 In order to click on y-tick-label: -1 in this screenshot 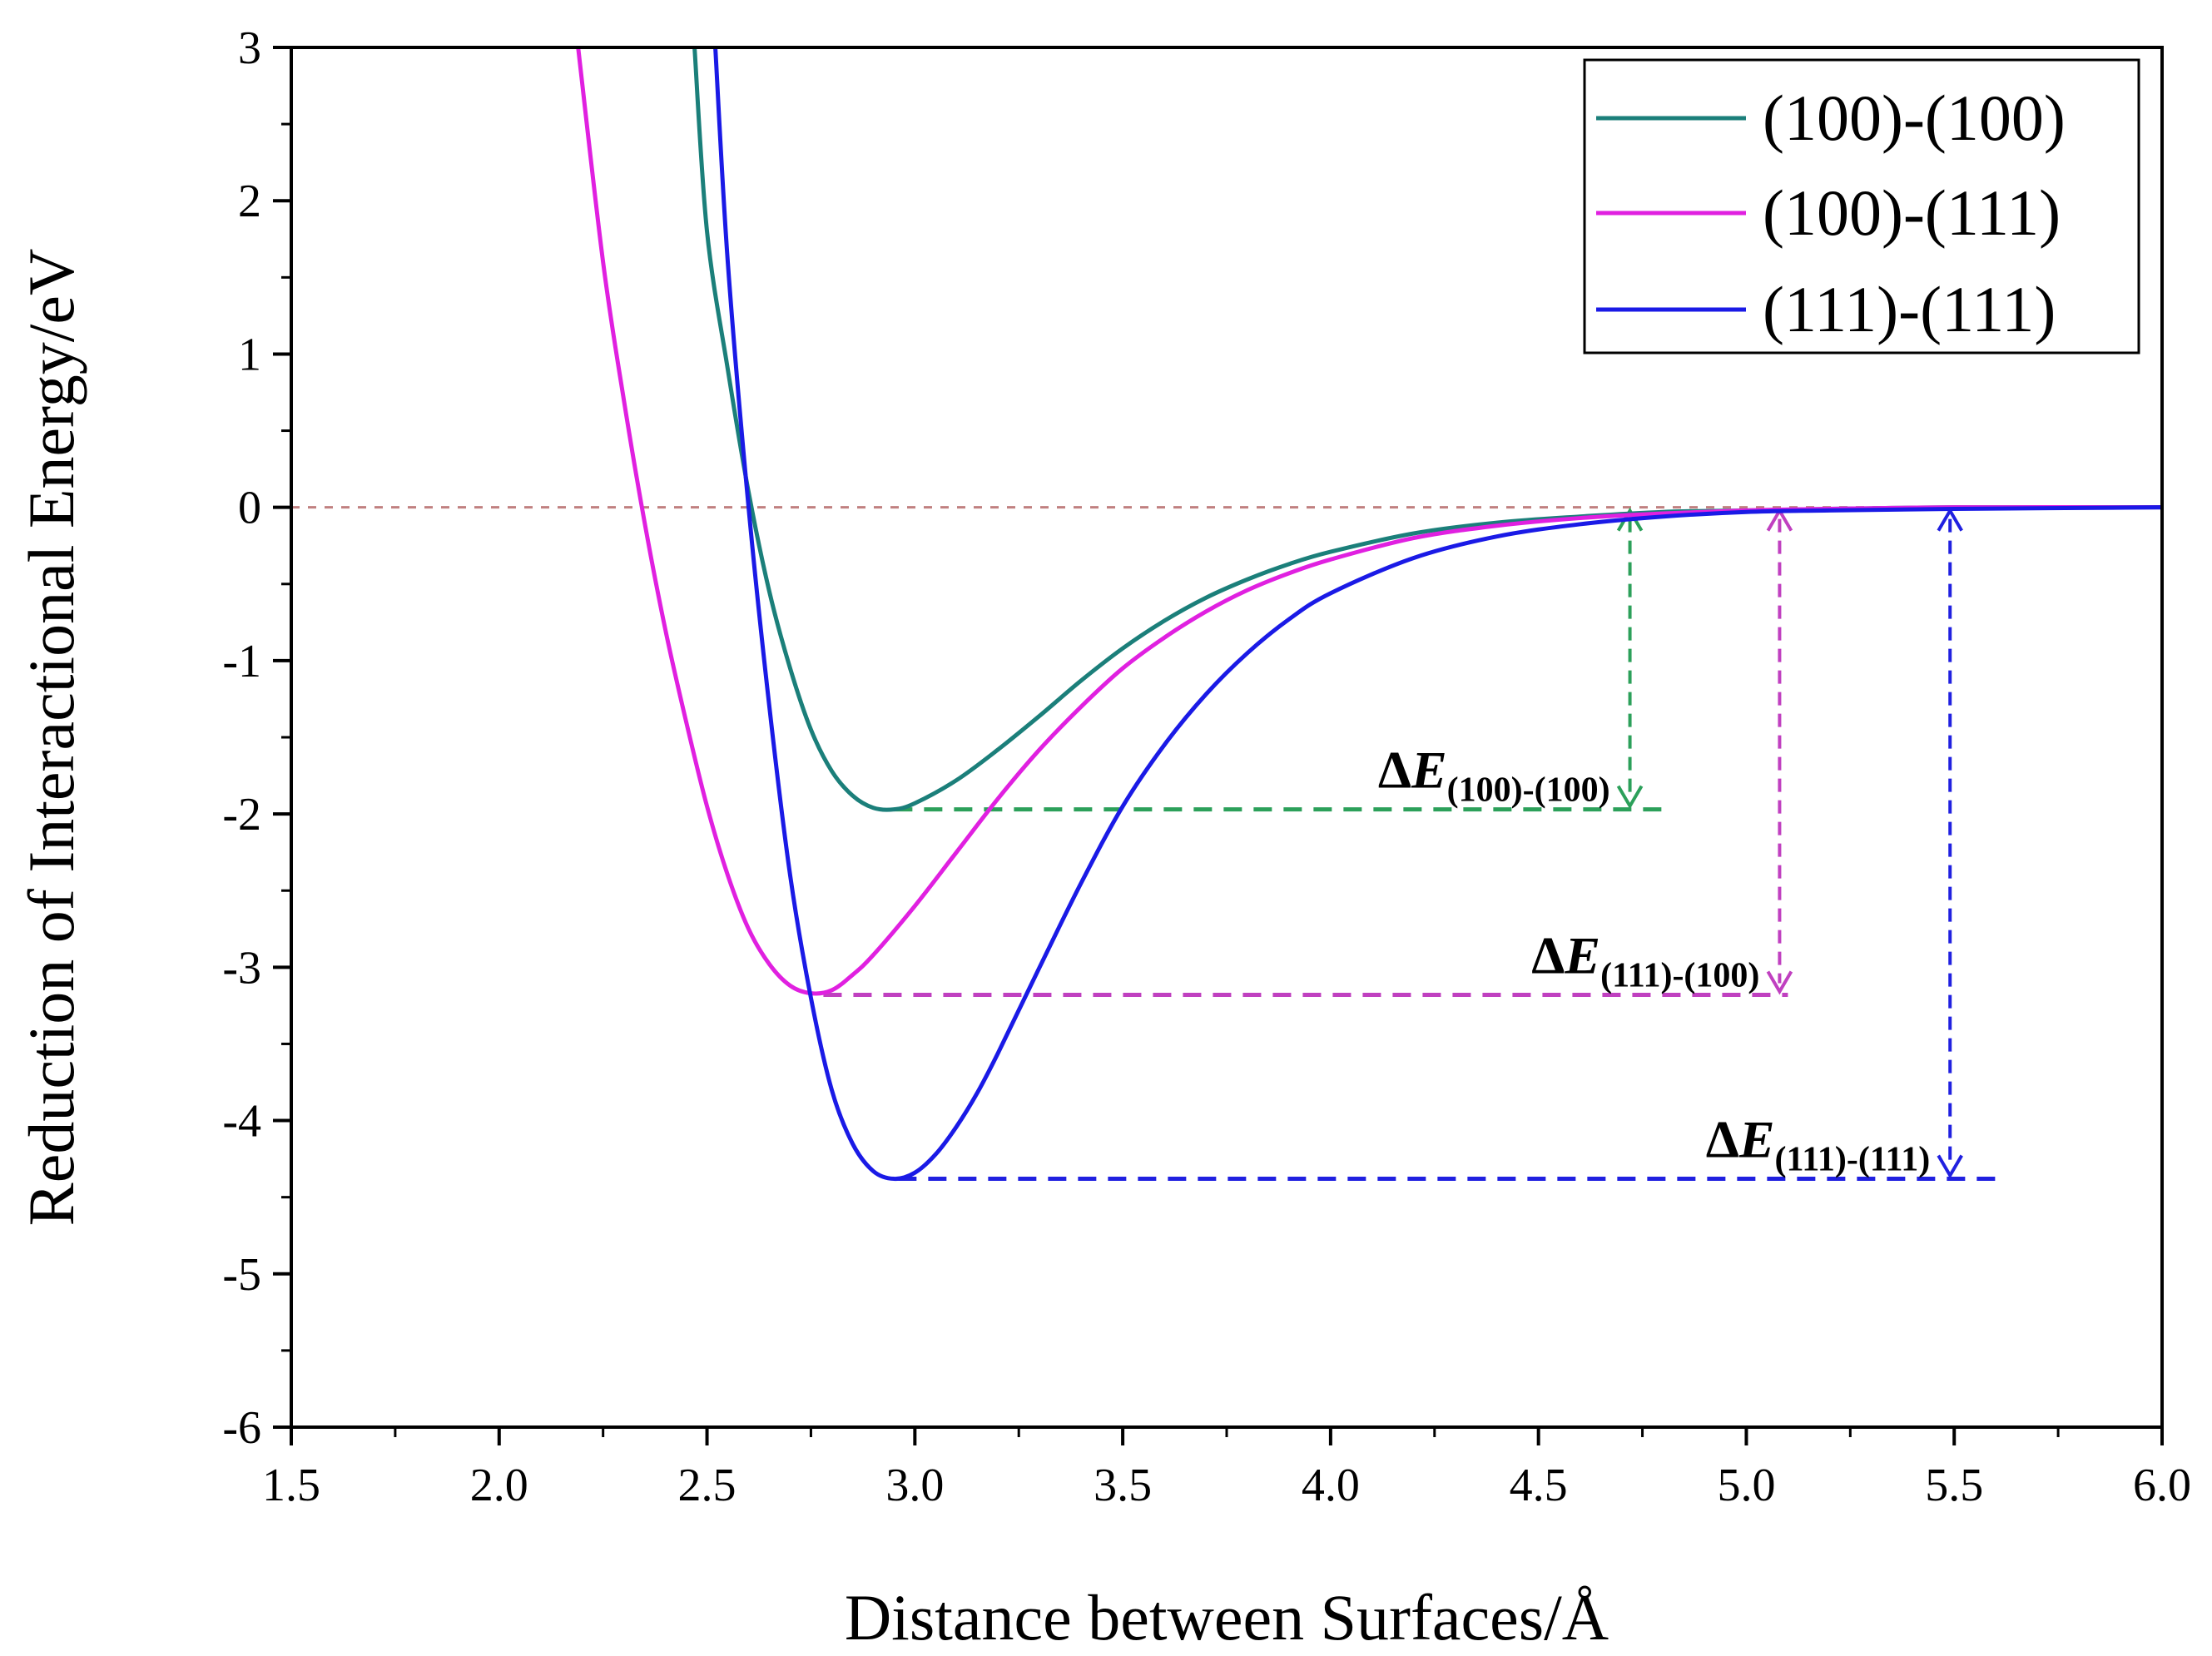, I will do `click(241, 661)`.